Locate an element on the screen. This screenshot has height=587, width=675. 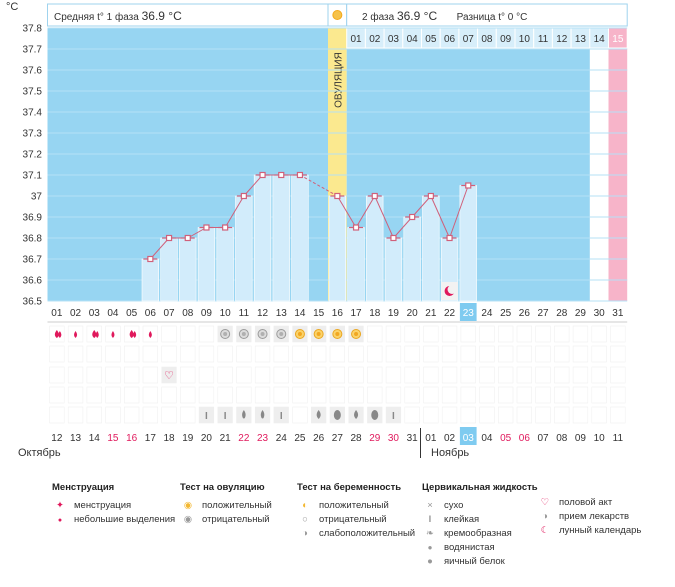
phase2-number: 13 is located at coordinates (581, 39).